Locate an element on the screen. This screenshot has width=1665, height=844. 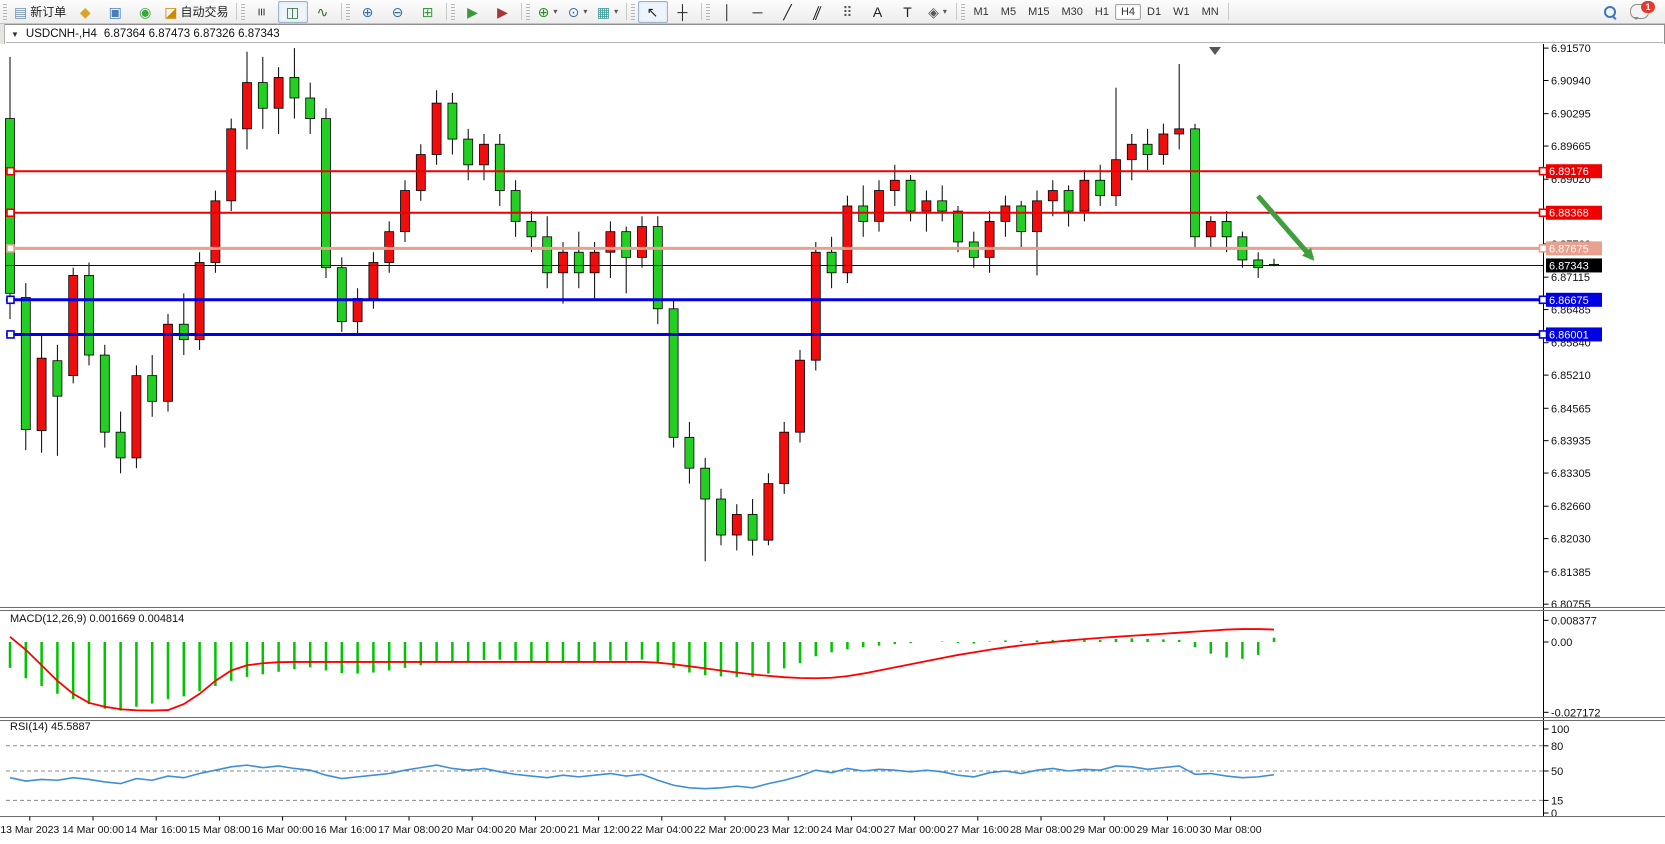
tf-mn: MN is located at coordinates (1210, 11).